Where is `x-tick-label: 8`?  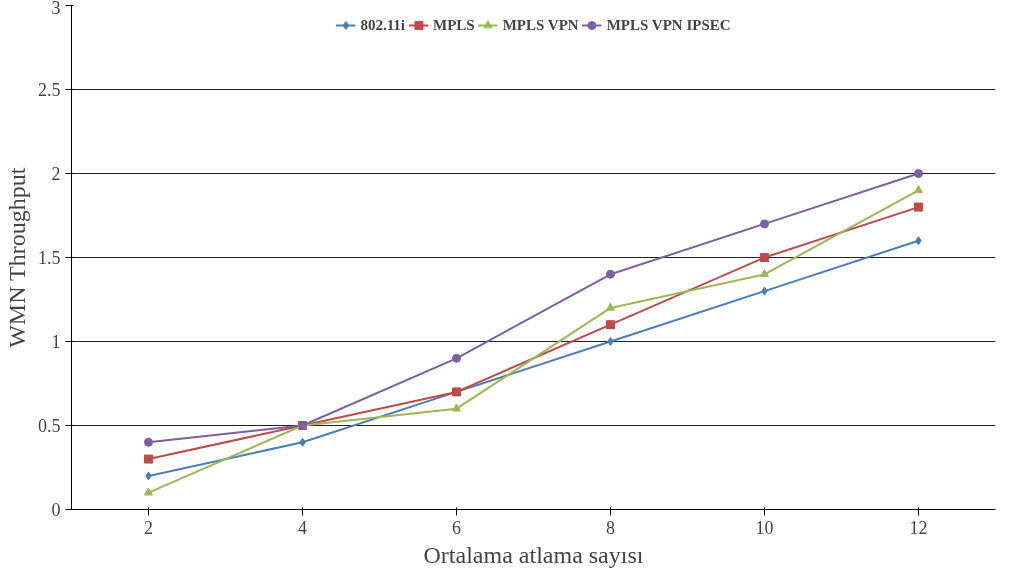
x-tick-label: 8 is located at coordinates (610, 527).